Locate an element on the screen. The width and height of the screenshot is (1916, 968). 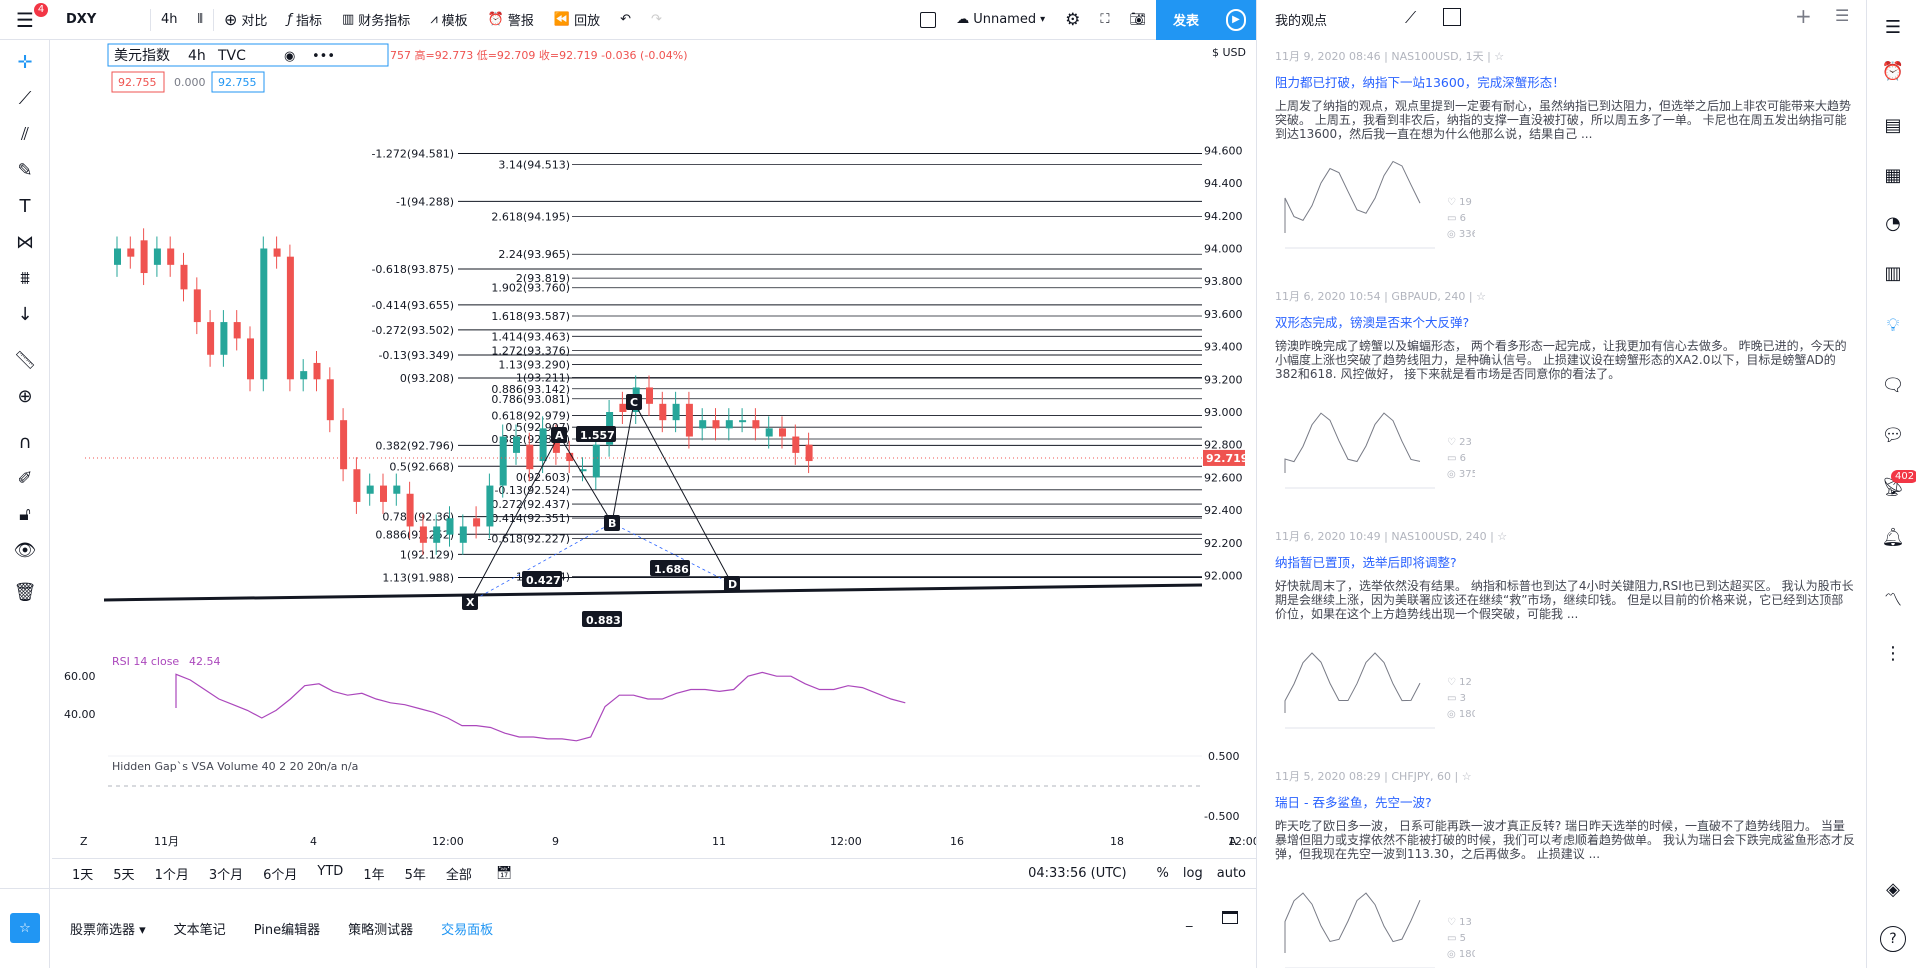
ideas-bulb-icon: 💡︎ is located at coordinates (1893, 325).